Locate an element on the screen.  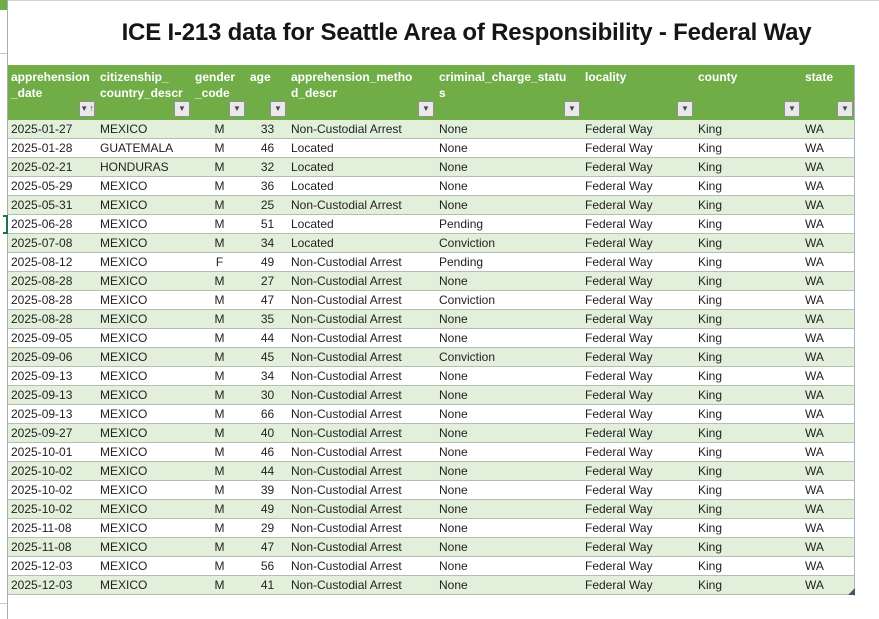
cell-age: 44 is located at coordinates (267, 338).